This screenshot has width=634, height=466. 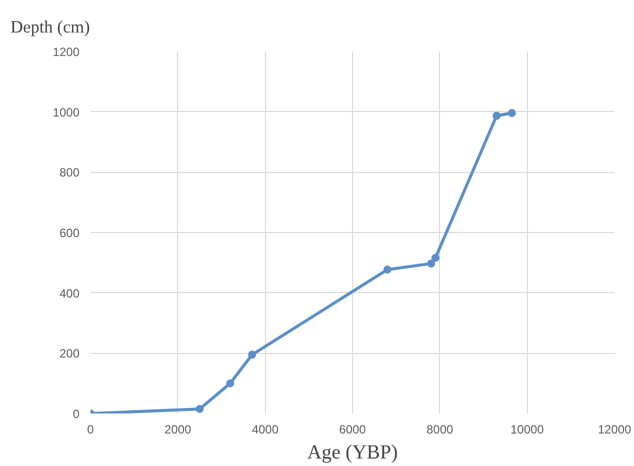 What do you see at coordinates (66, 52) in the screenshot?
I see `y-tick-label: 1200` at bounding box center [66, 52].